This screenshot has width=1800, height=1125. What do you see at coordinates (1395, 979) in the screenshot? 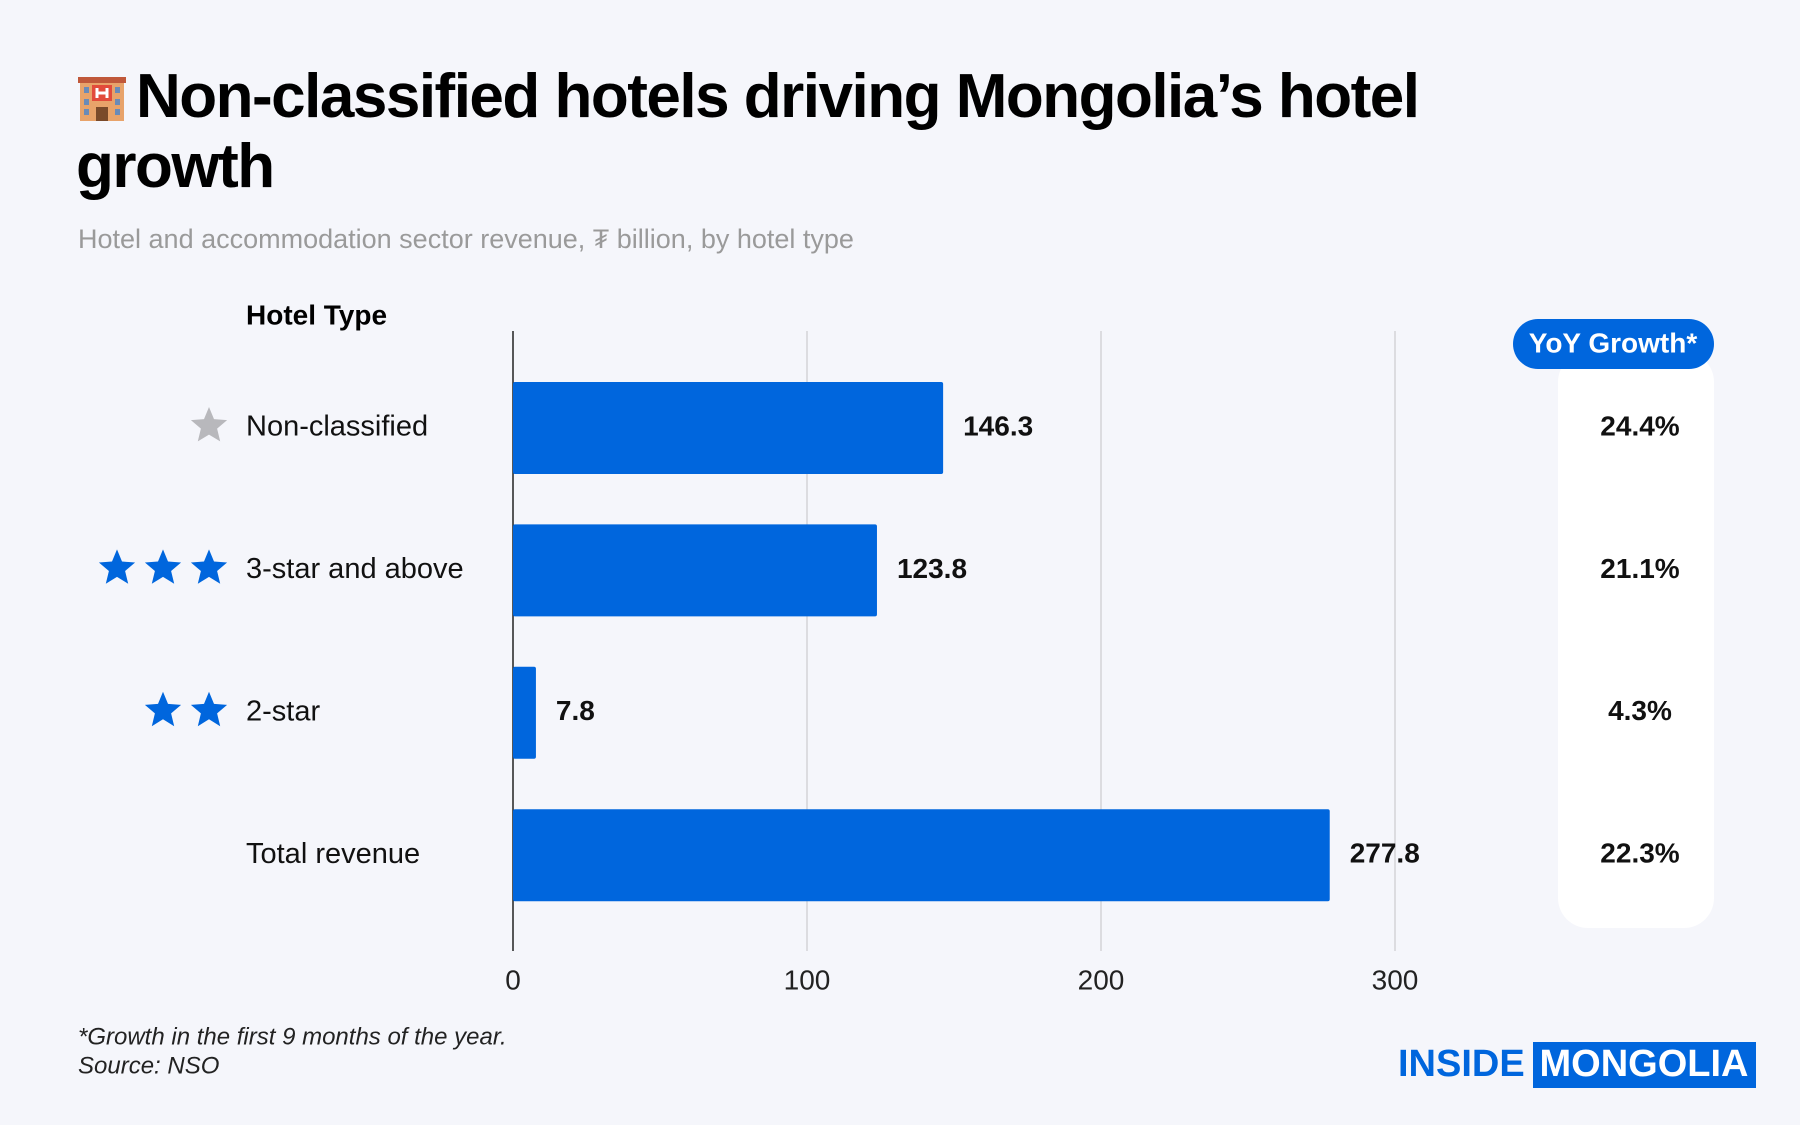
I see `x-tick-label: 300` at bounding box center [1395, 979].